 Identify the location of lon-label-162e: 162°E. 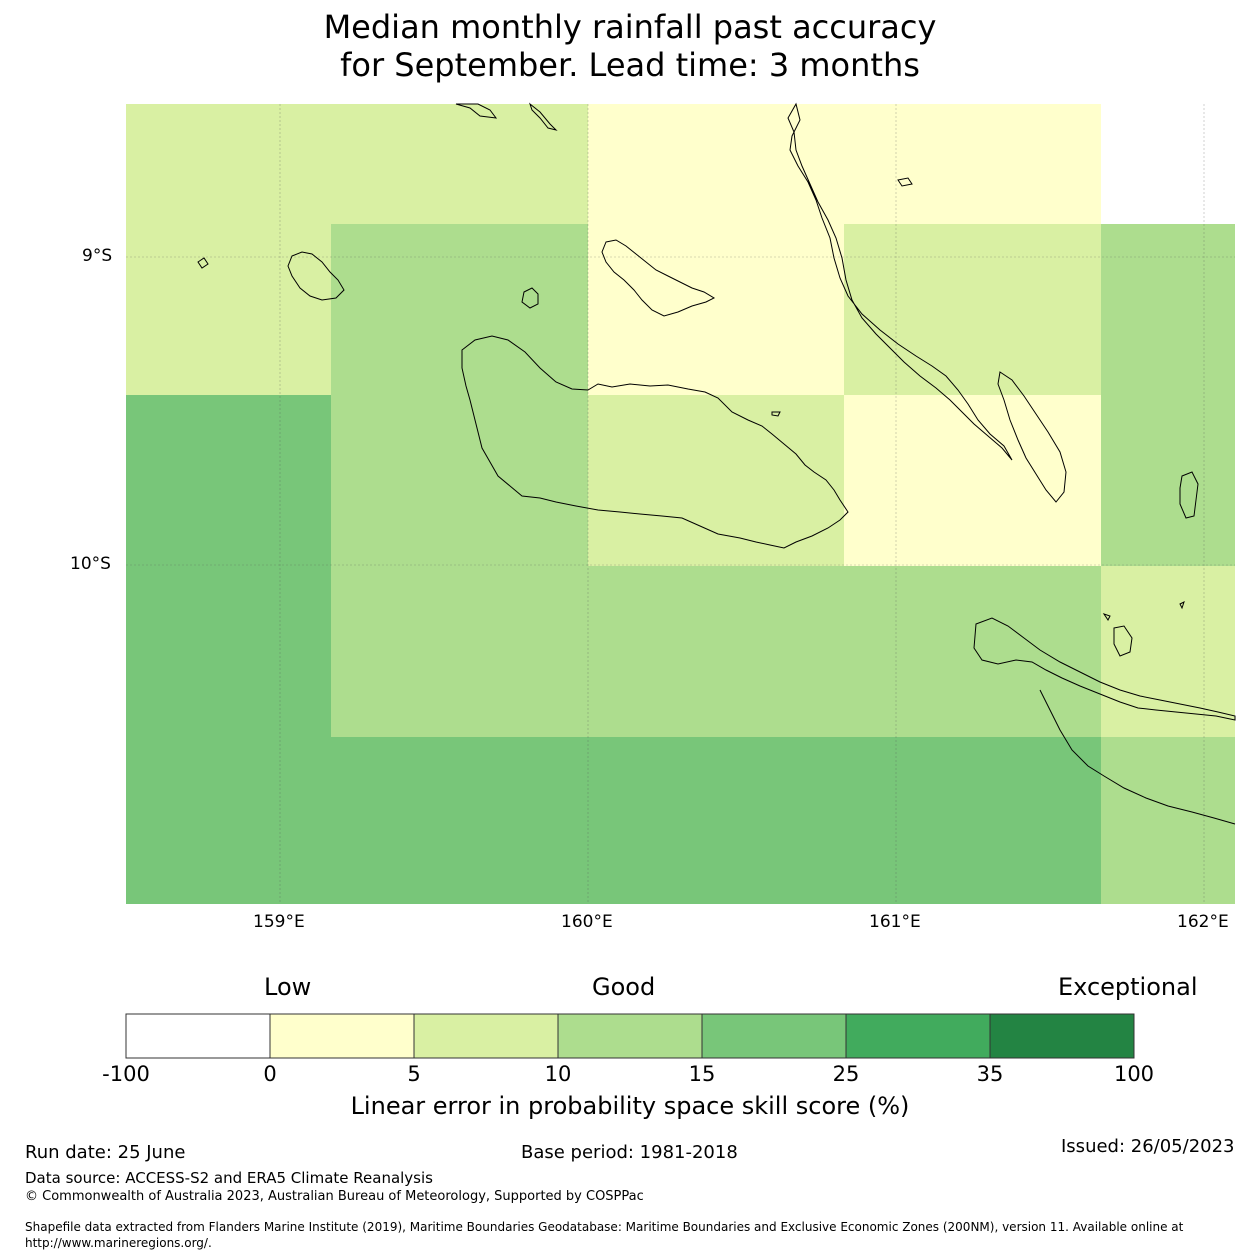
(1203, 922).